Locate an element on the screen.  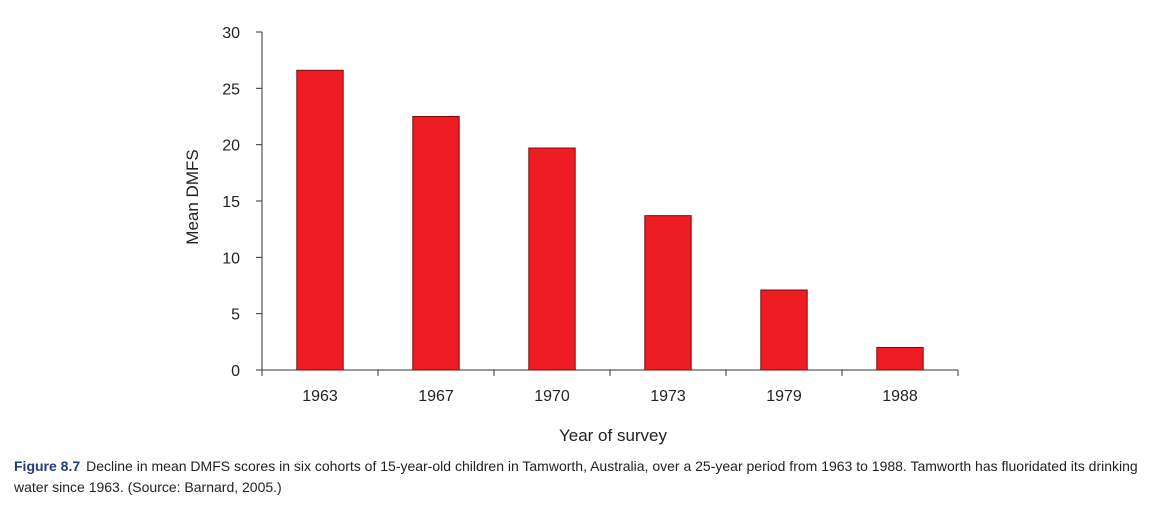
y-tick-label: 15 is located at coordinates (231, 202).